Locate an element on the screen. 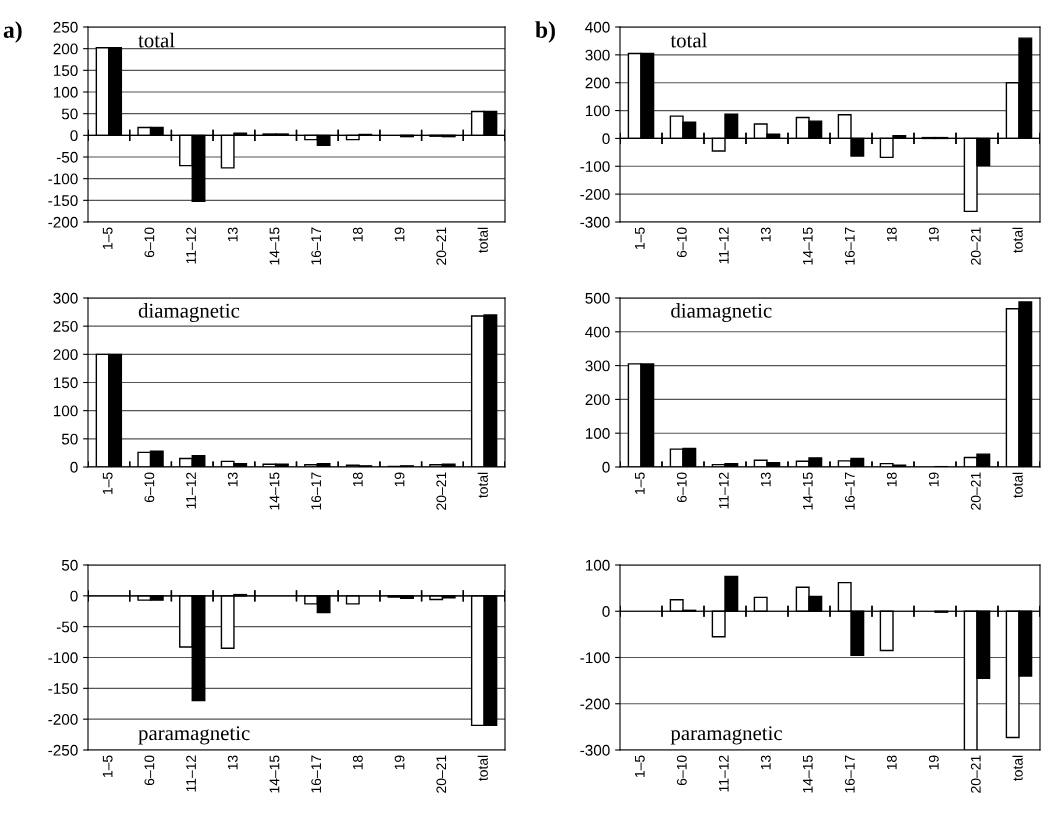 This screenshot has width=1045, height=818. text: b) is located at coordinates (545, 32).